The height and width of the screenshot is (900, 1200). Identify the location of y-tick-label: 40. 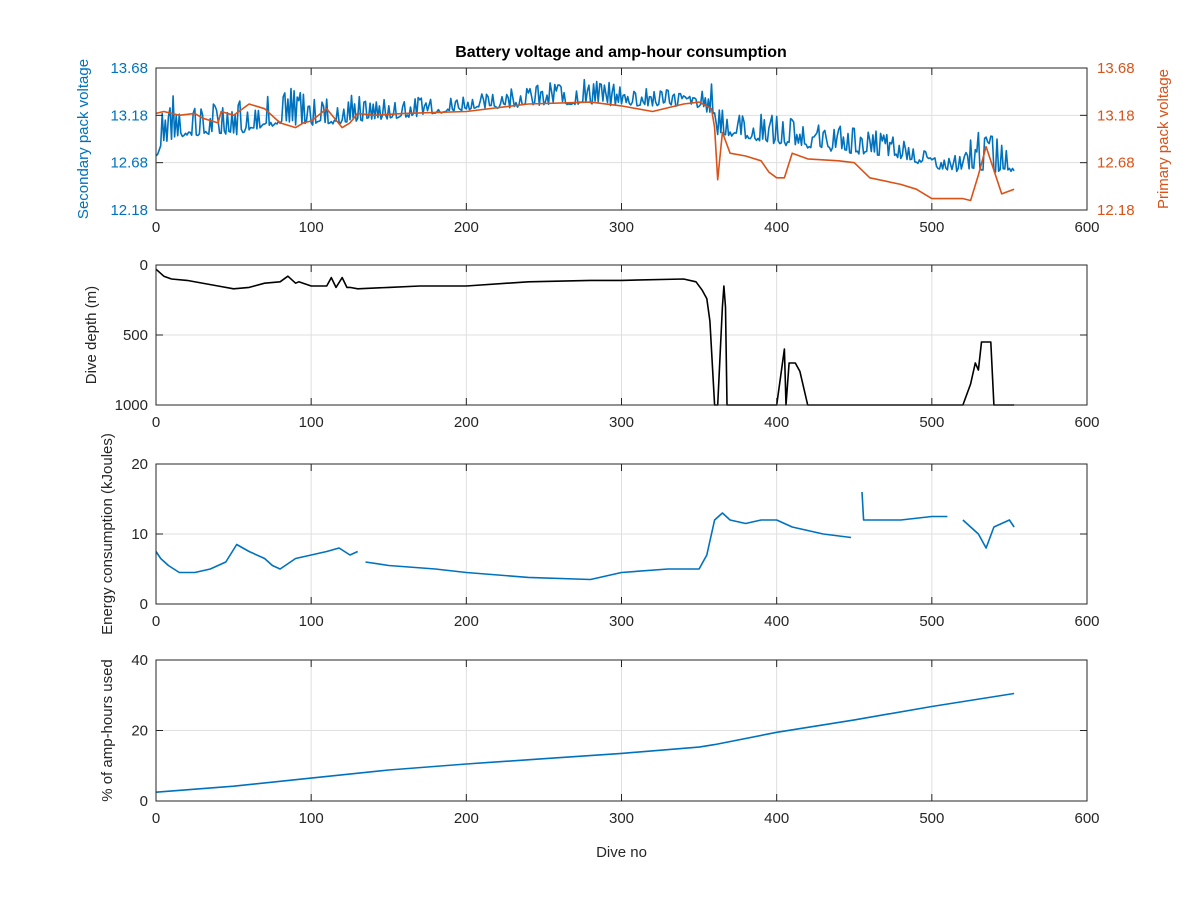
(139, 660).